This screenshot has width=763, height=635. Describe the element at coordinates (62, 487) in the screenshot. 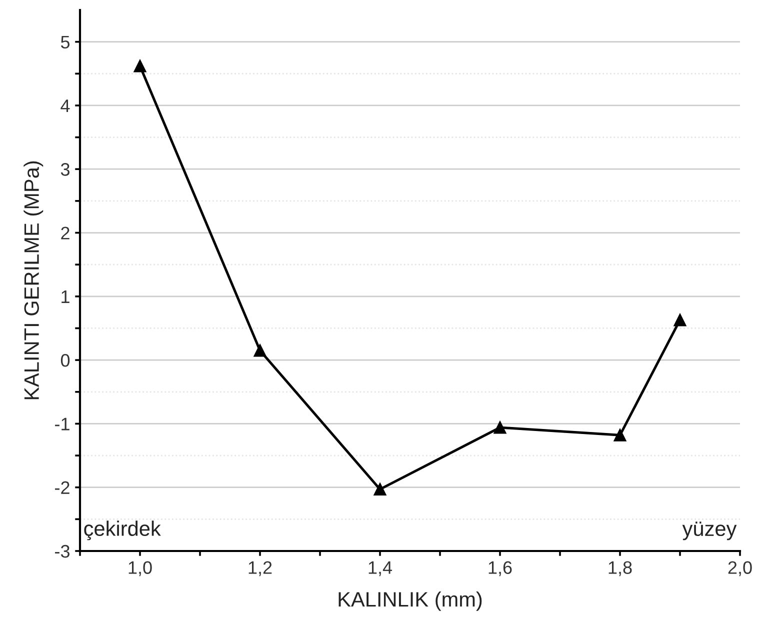

I see `y-tick-label: -2` at that location.